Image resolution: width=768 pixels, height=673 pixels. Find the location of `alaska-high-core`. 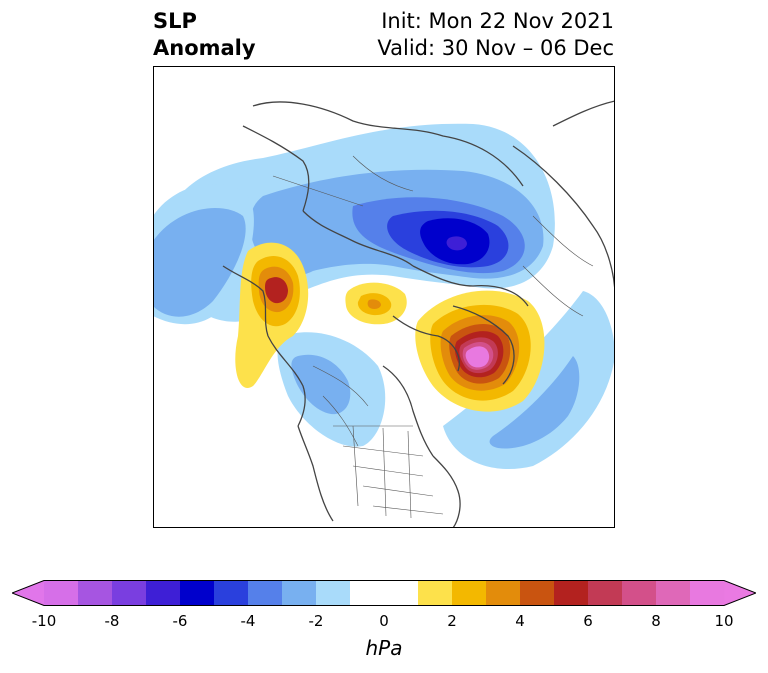

alaska-high-core is located at coordinates (276, 290).